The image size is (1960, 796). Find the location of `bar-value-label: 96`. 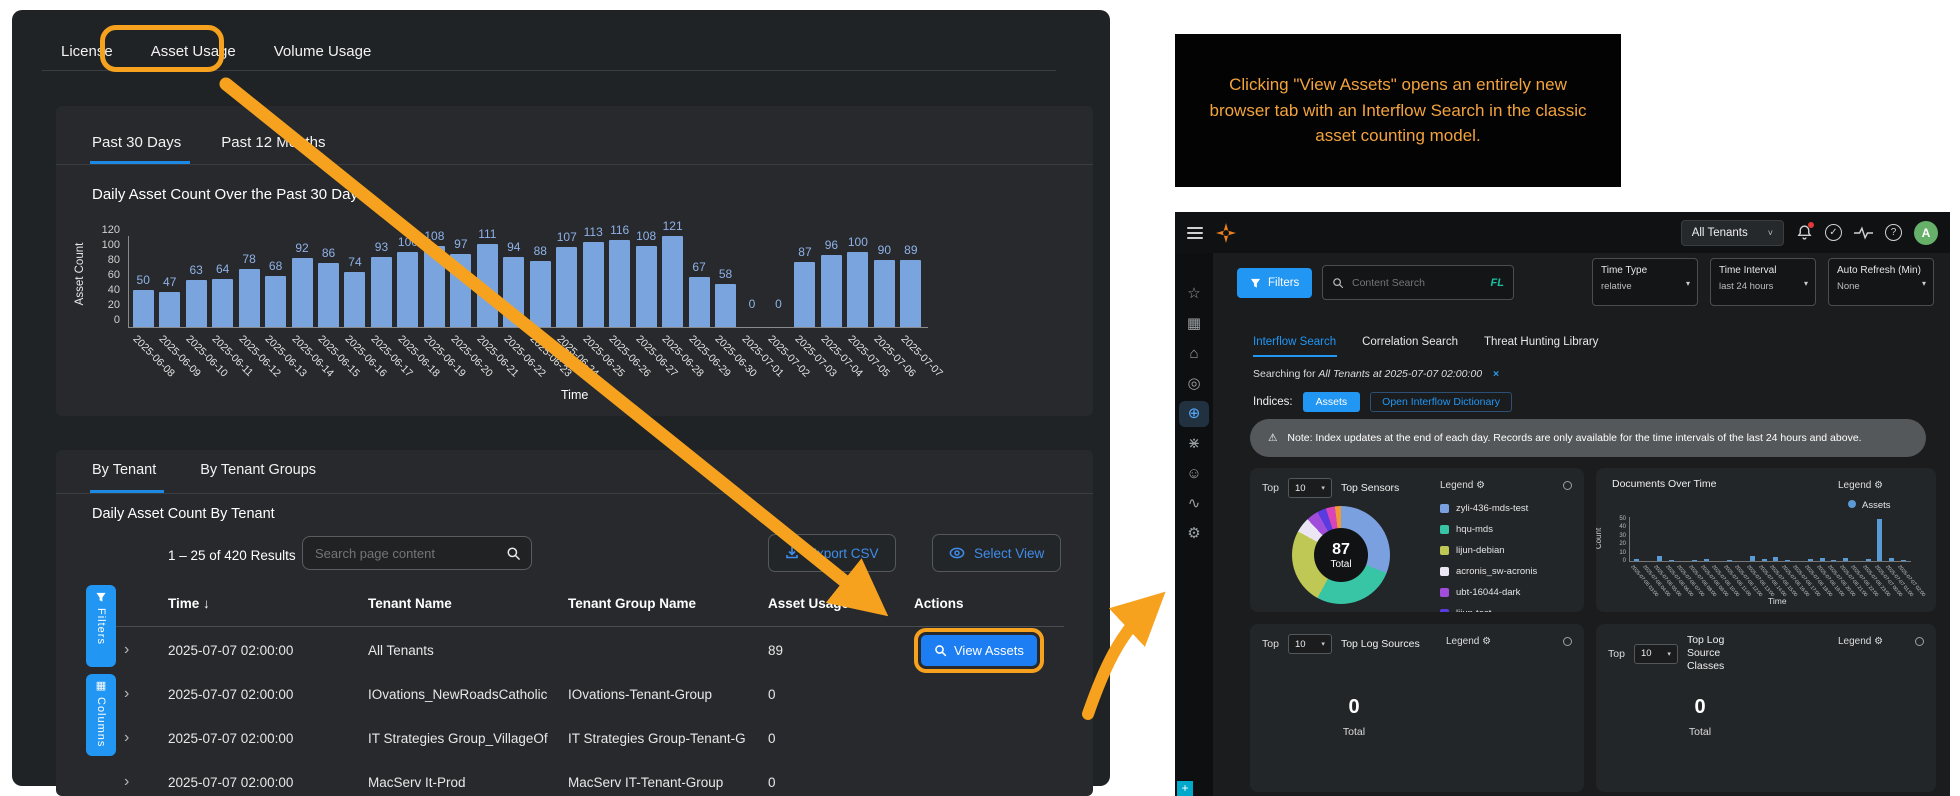

bar-value-label: 96 is located at coordinates (831, 245).